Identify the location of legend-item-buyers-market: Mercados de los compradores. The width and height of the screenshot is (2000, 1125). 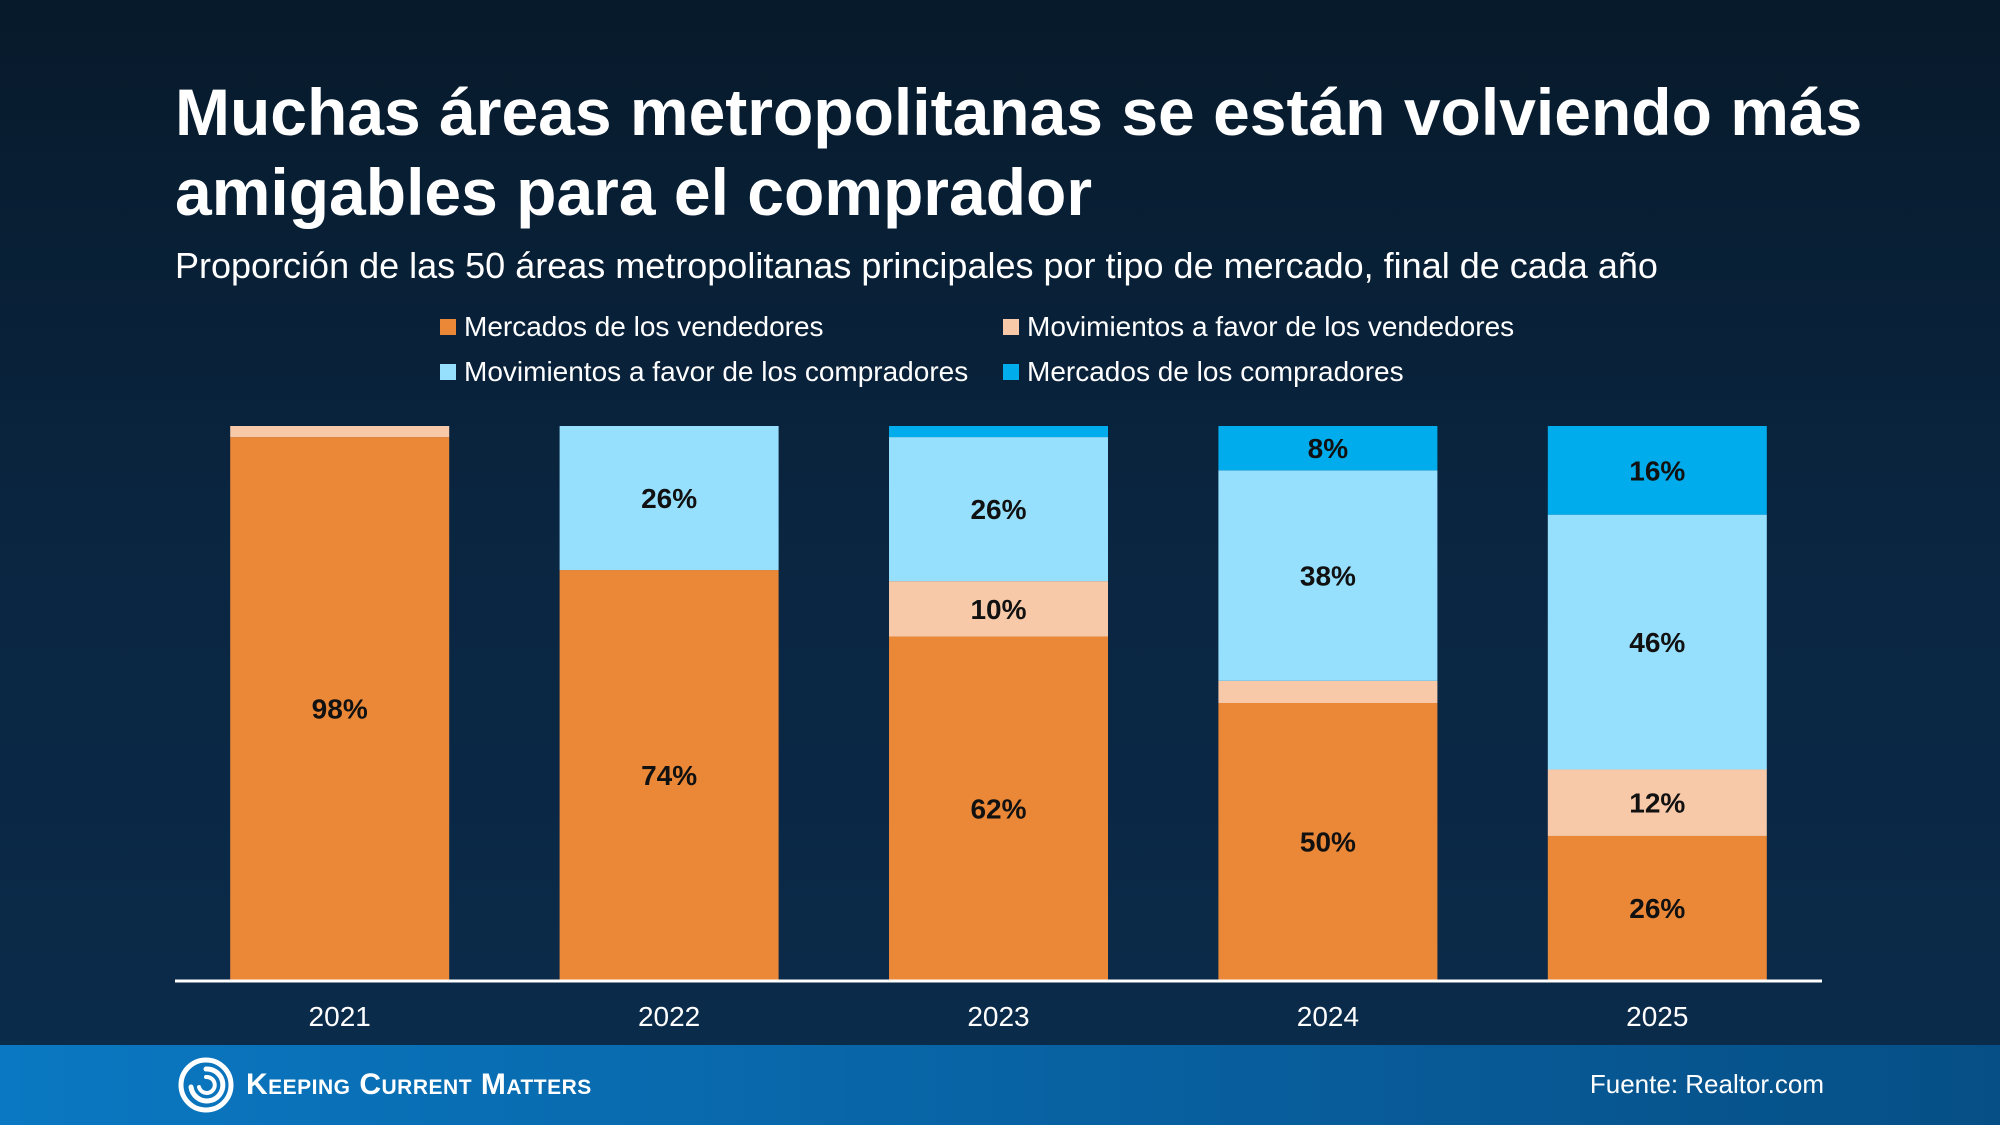
(1203, 372).